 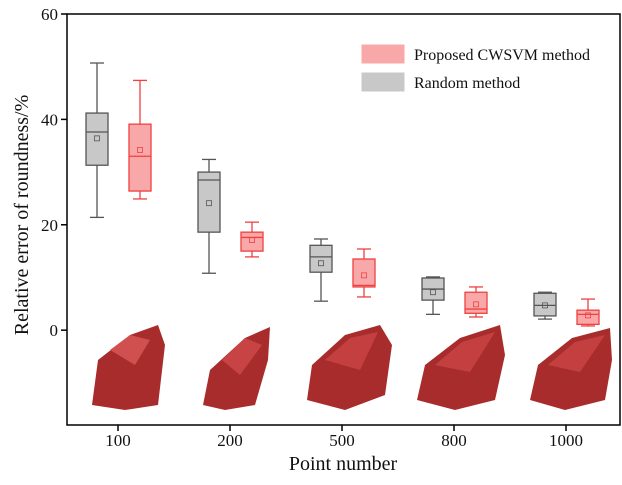 I want to click on rock-images, so click(x=352, y=367).